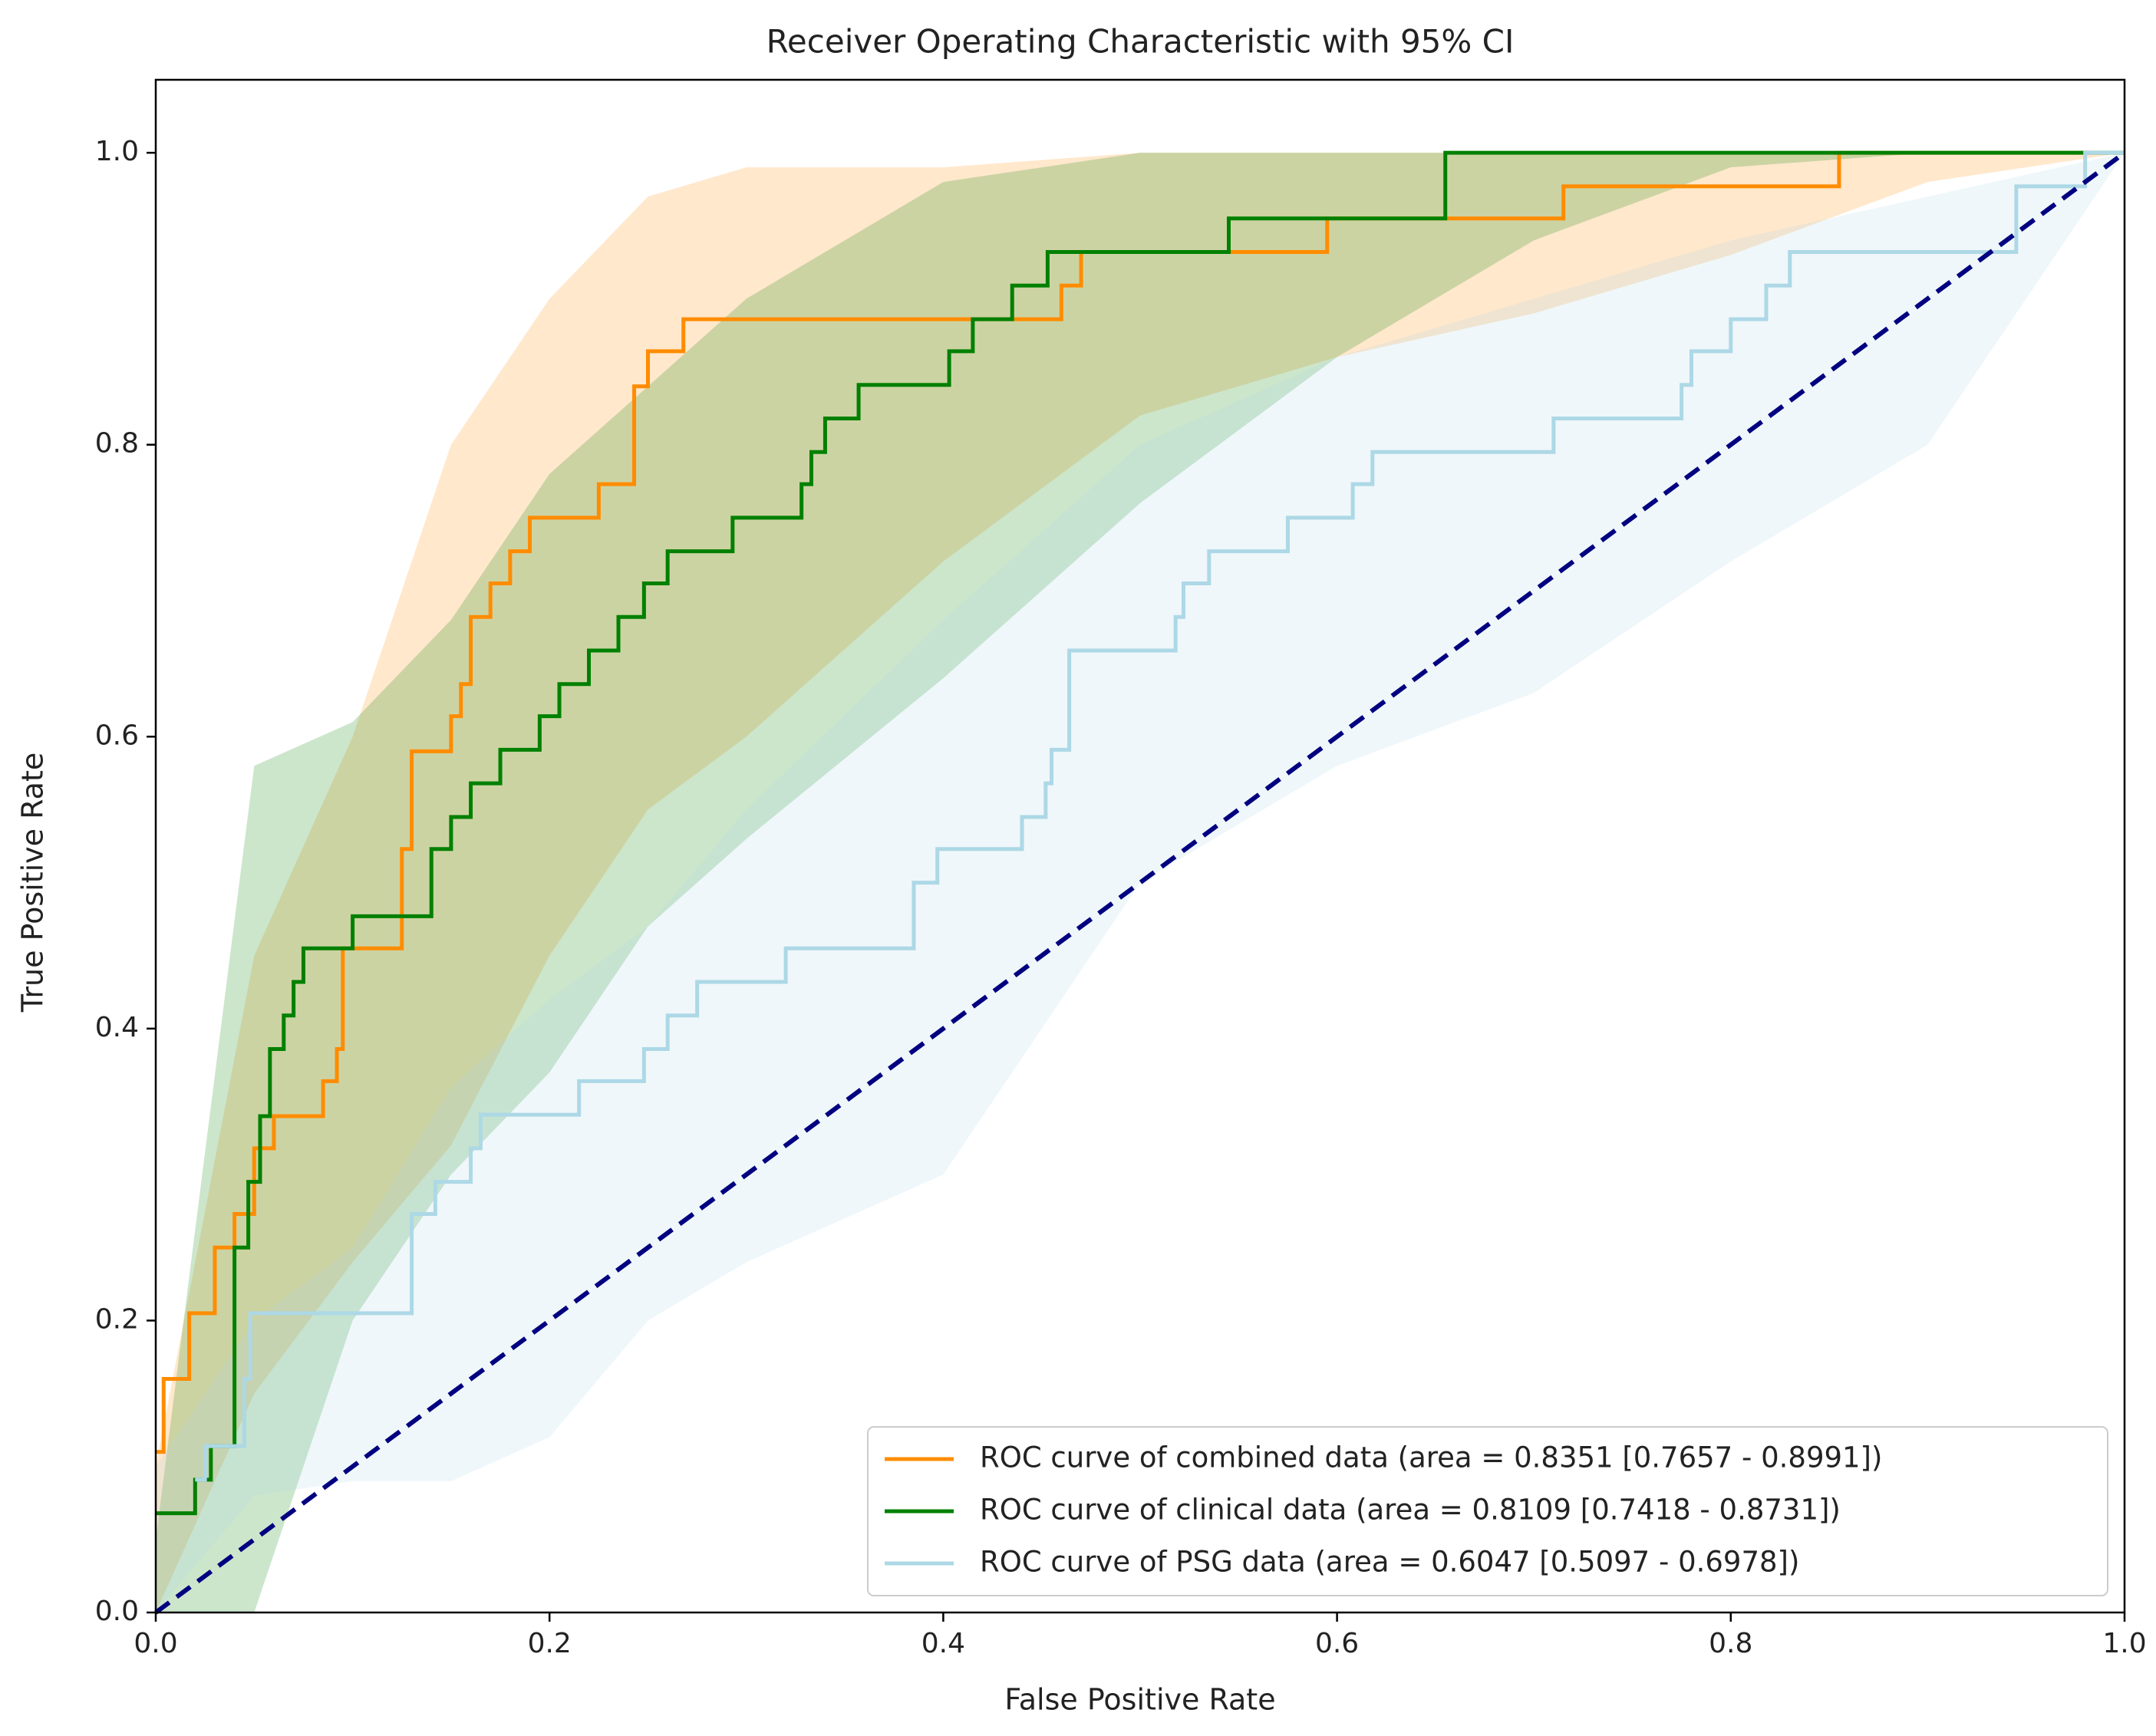 The width and height of the screenshot is (2156, 1736). I want to click on y-tick-label: 0.2, so click(117, 1319).